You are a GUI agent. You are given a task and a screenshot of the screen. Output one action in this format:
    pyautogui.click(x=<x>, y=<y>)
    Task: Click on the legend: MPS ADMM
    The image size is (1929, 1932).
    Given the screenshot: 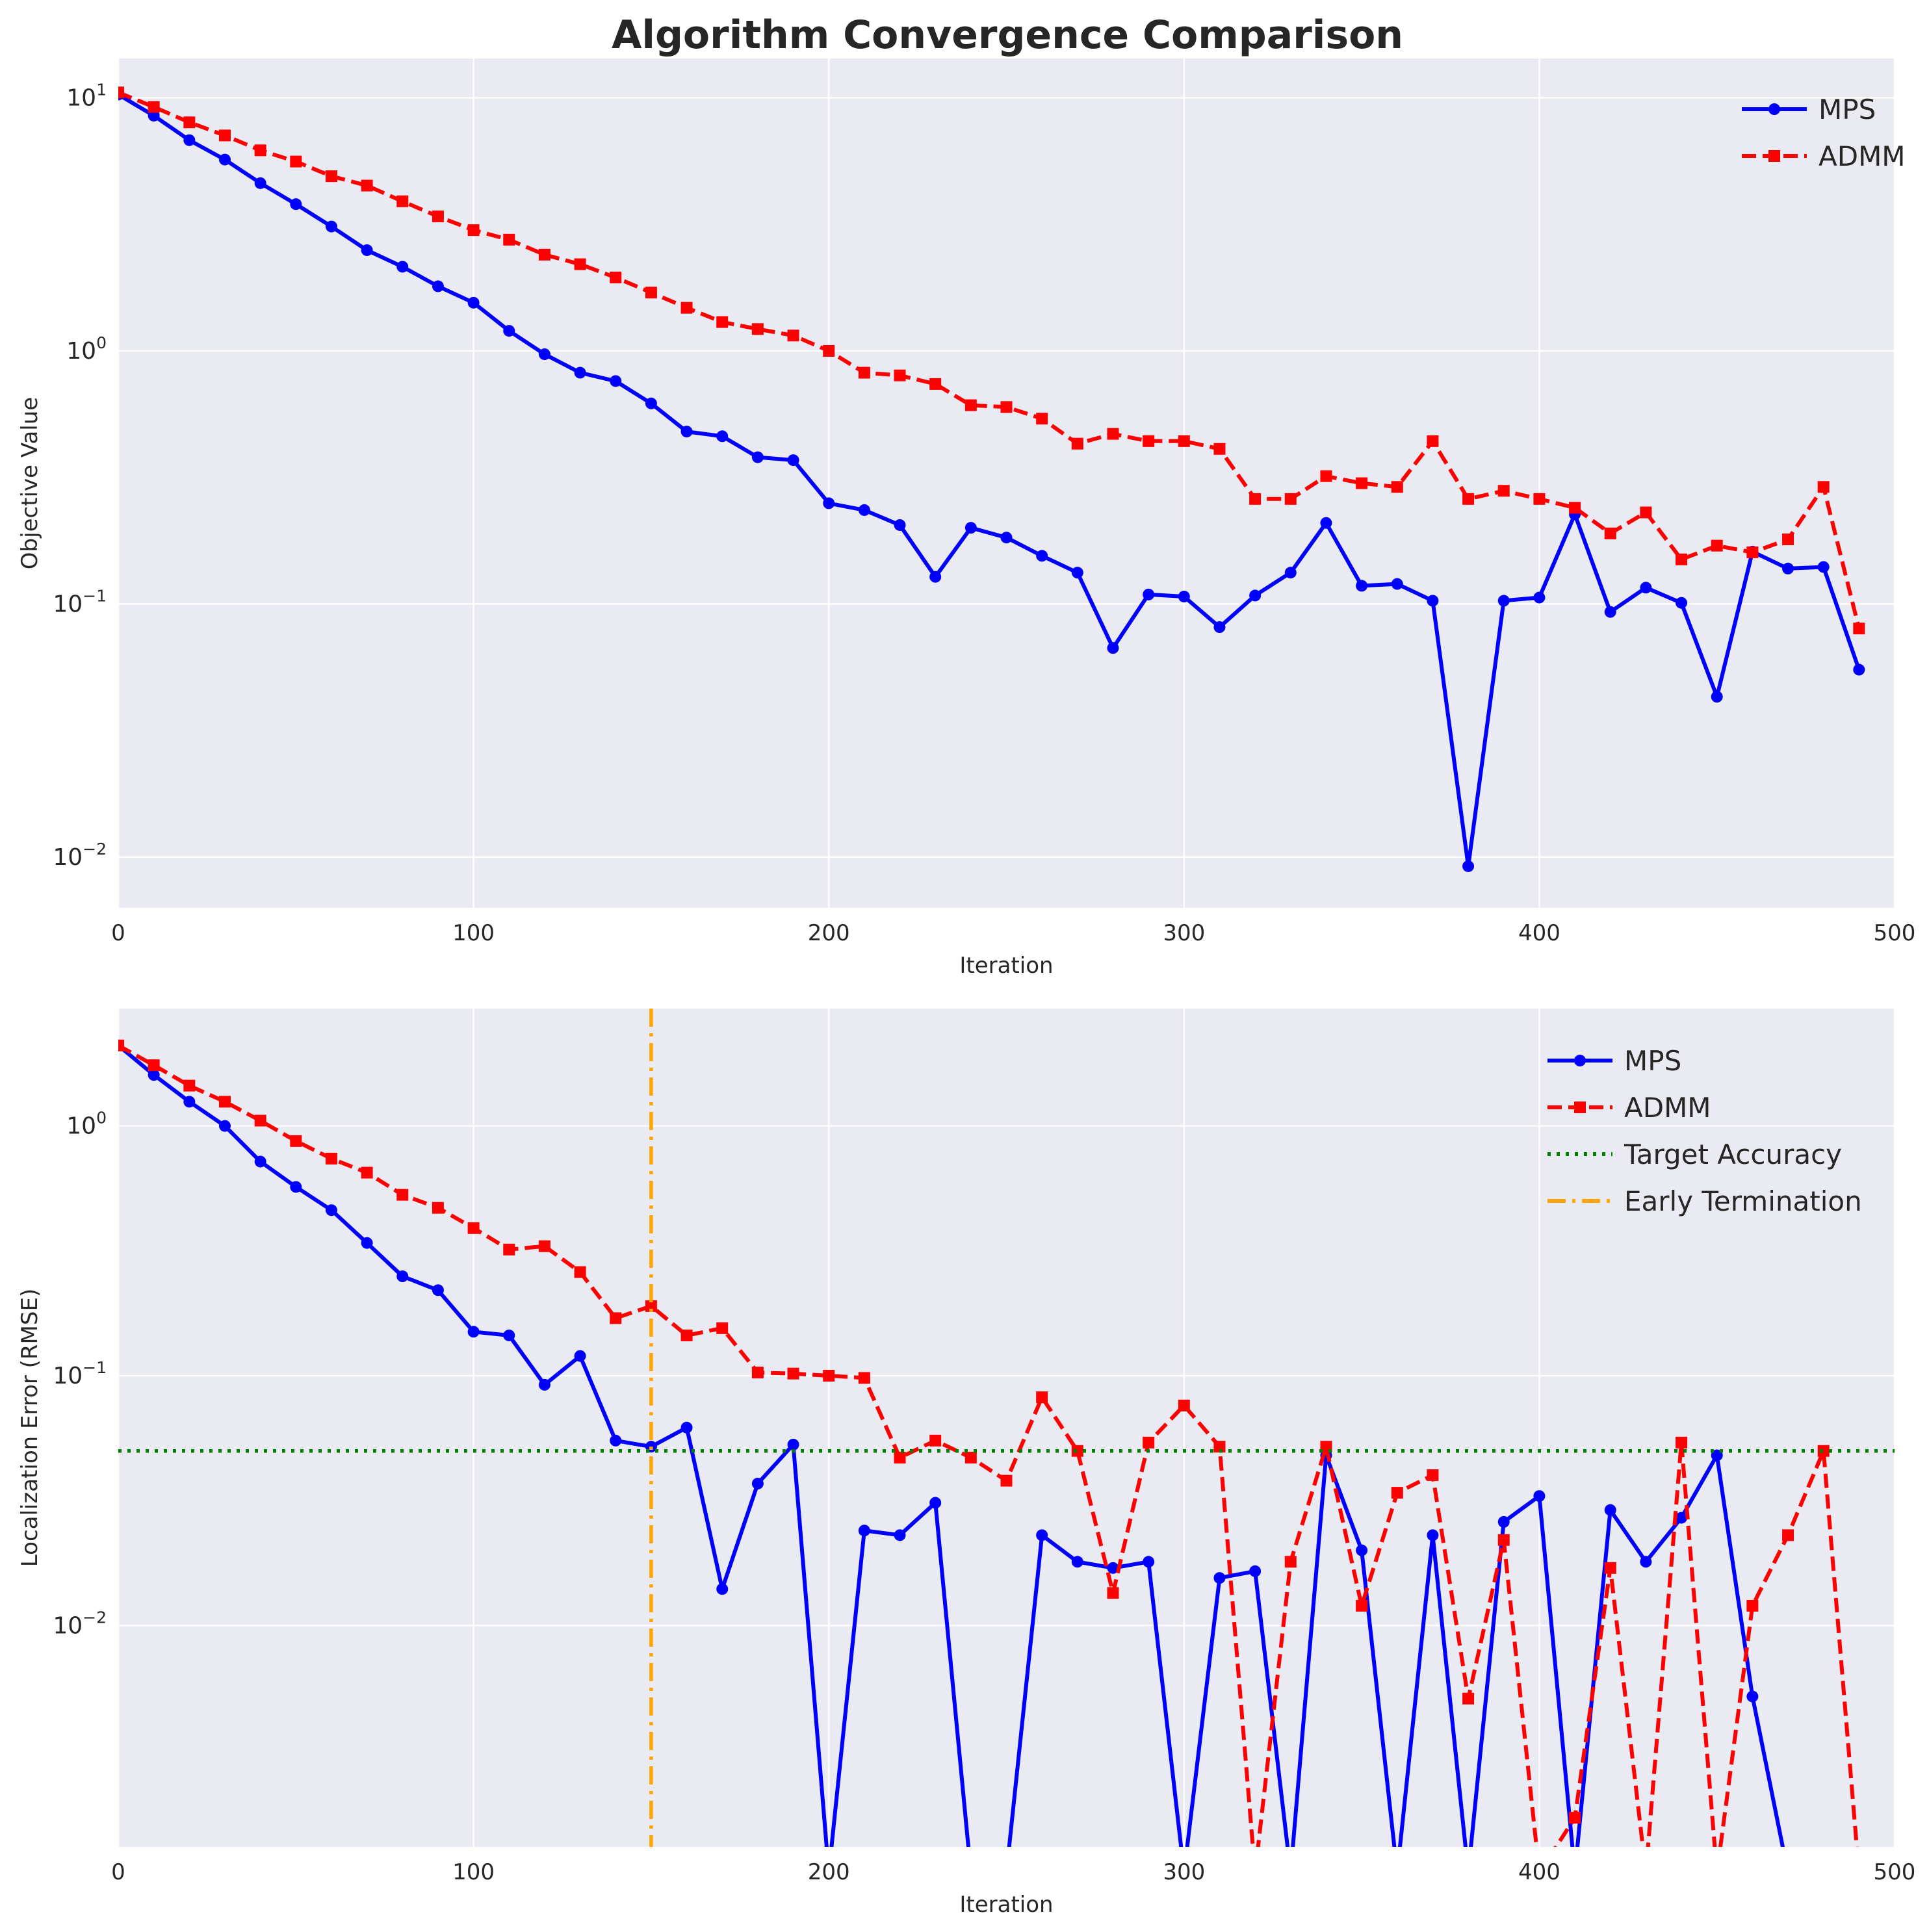 What is the action you would take?
    pyautogui.click(x=1824, y=133)
    